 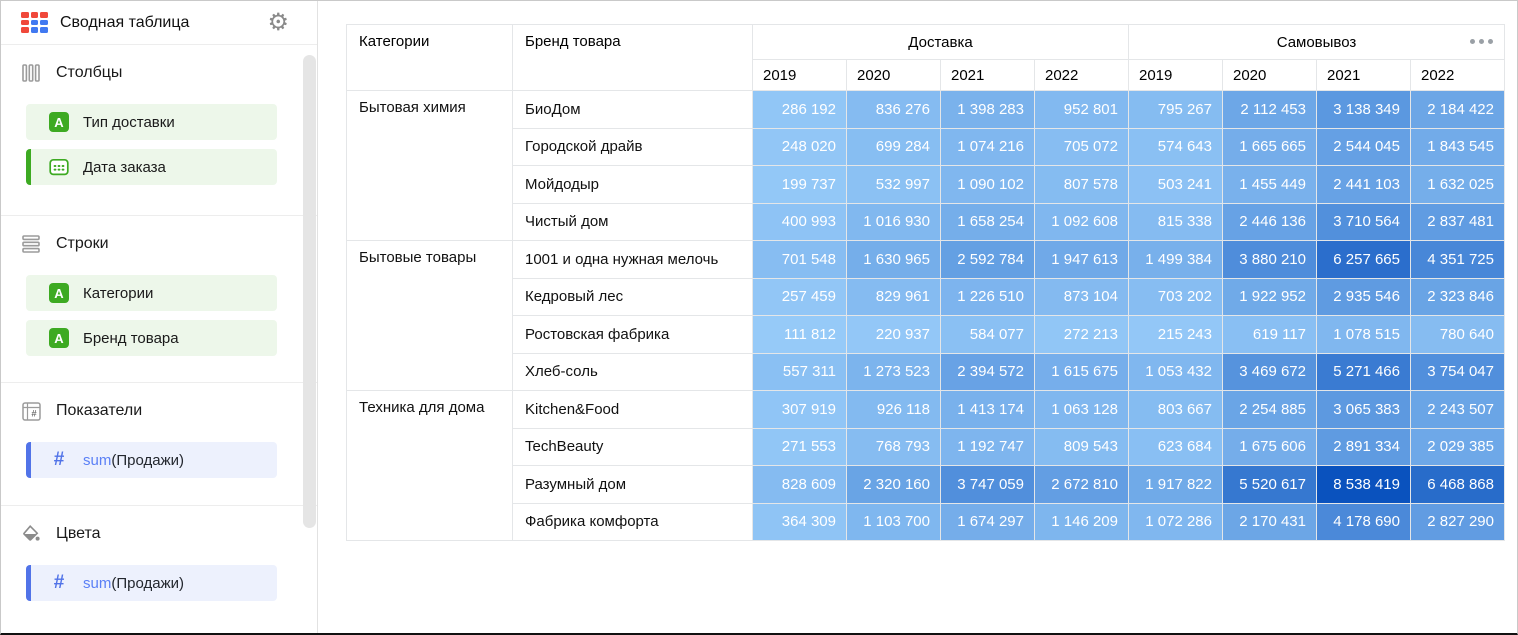 I want to click on value-cell: 1 078 515, so click(x=1363, y=334).